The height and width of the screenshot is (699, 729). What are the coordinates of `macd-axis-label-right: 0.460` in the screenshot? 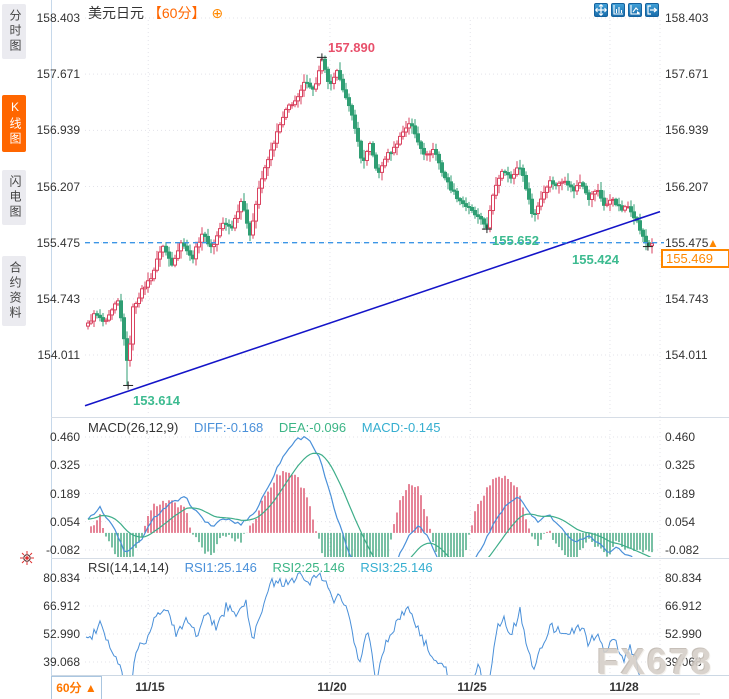 It's located at (680, 437).